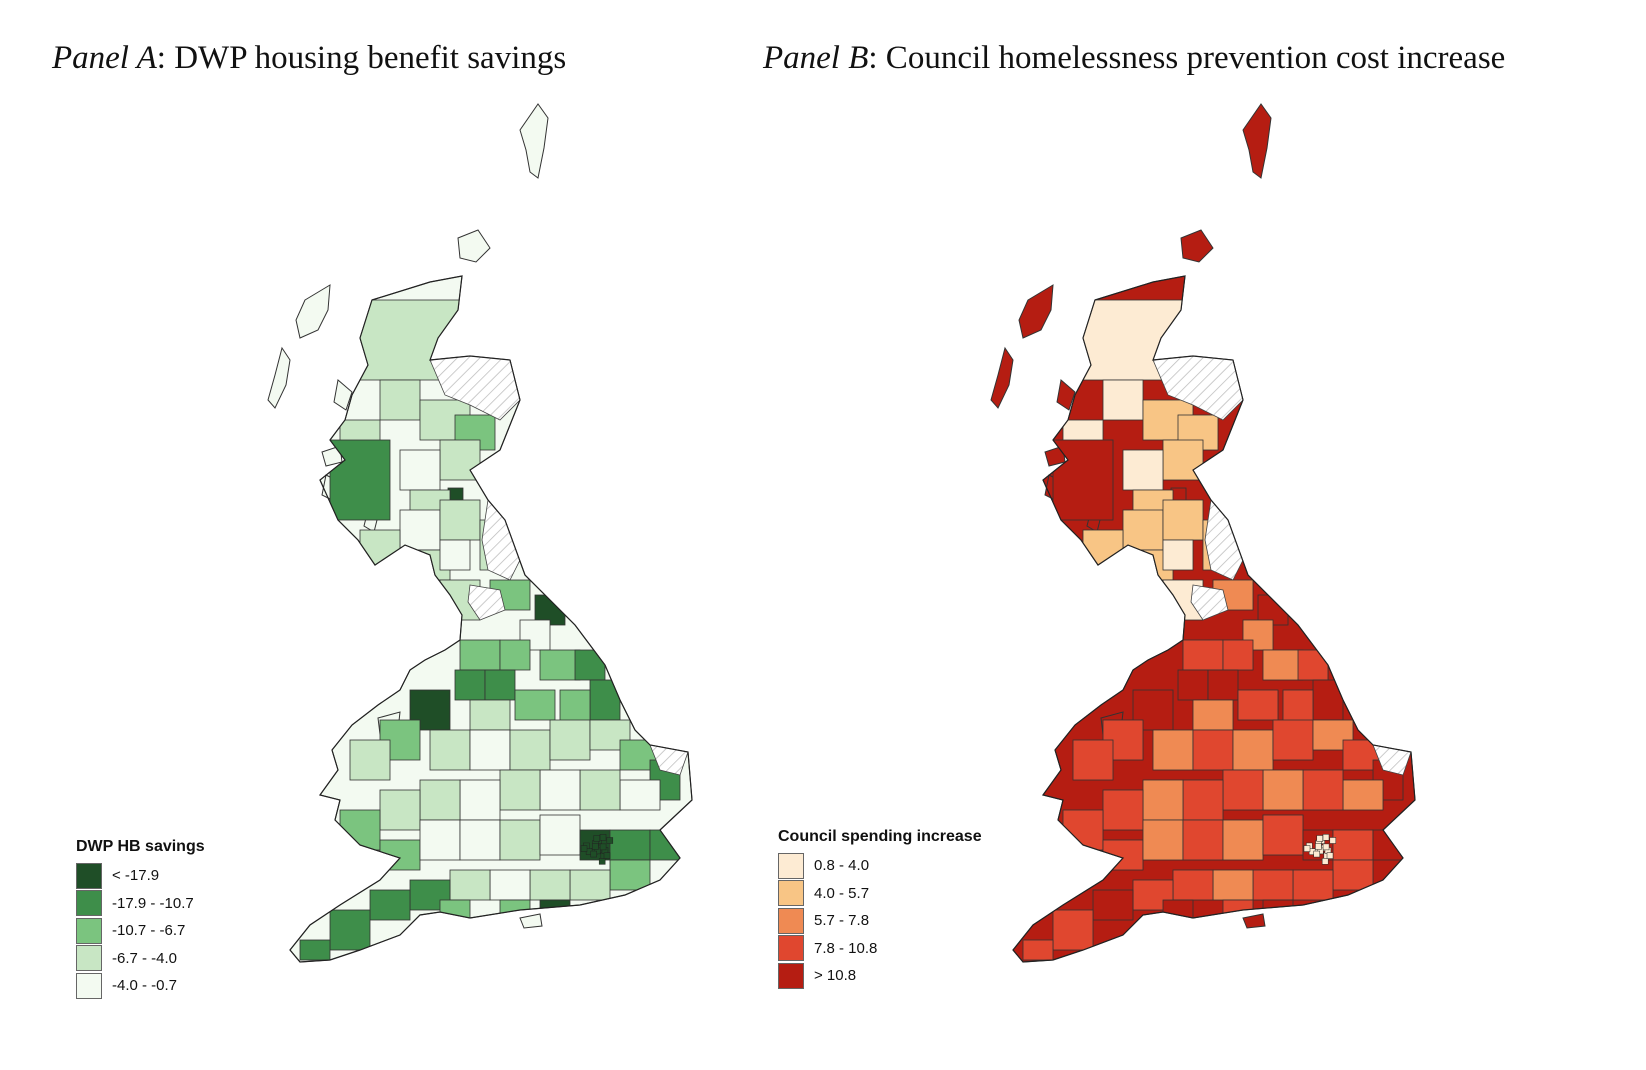 Image resolution: width=1646 pixels, height=1070 pixels. What do you see at coordinates (880, 976) in the screenshot?
I see `legend-item: > 10.8` at bounding box center [880, 976].